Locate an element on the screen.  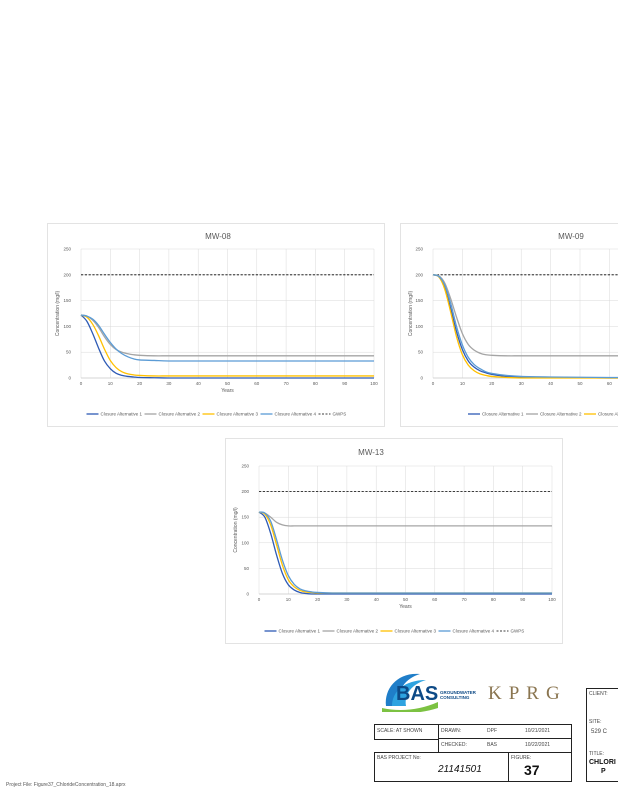
title-block-scale: SCALE: AT SHOWN is located at coordinates (407, 732).